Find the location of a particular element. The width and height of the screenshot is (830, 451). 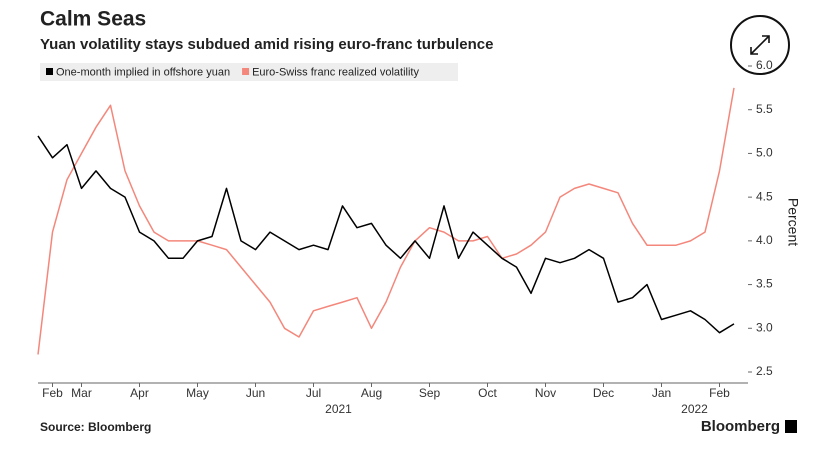

y-tick-label: 4.0 is located at coordinates (764, 240).